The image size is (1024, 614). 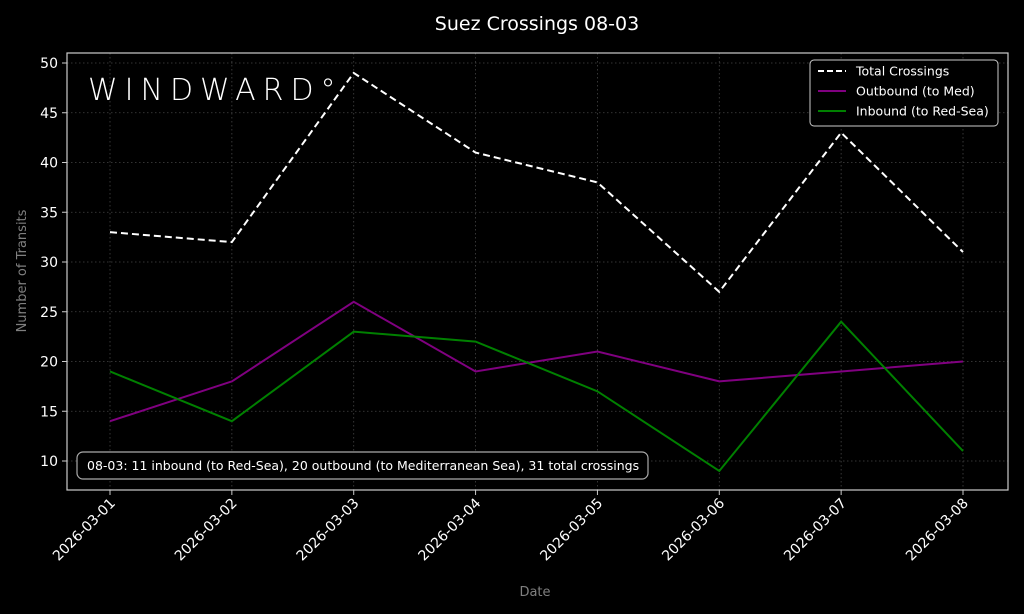 I want to click on legend-label: Inbound (to Red-Sea), so click(x=922, y=111).